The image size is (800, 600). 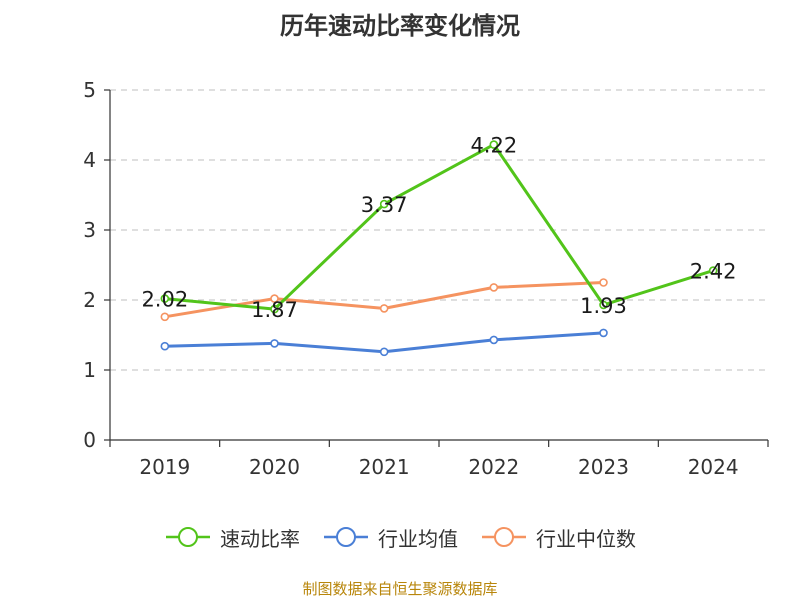 I want to click on y-tick-label: 0, so click(x=89, y=440).